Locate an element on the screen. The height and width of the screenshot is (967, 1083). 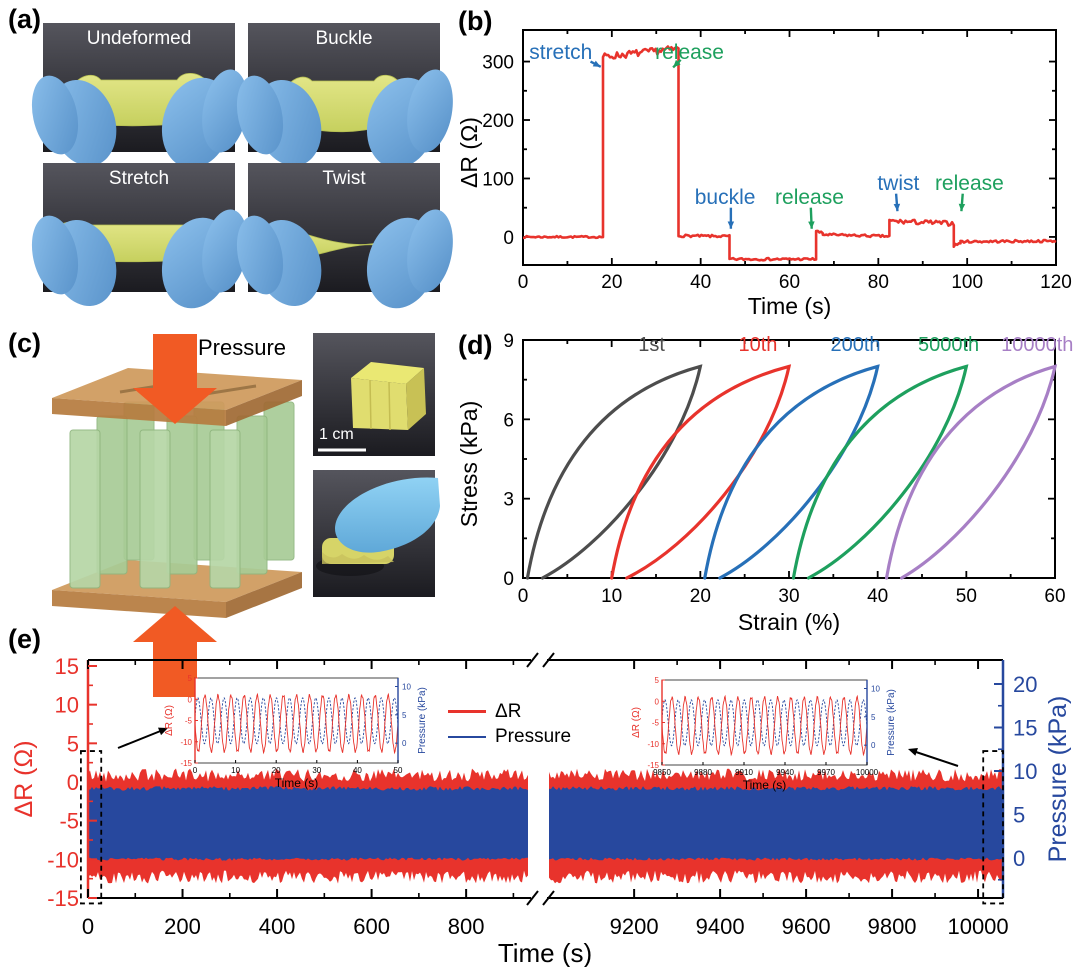
inset-right-tick: 5 is located at coordinates (404, 715).